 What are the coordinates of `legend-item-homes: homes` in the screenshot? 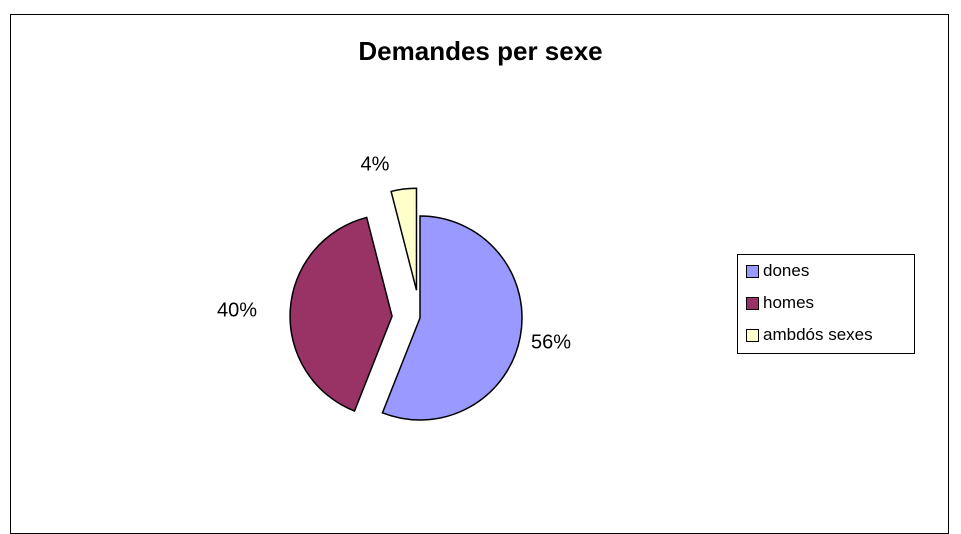 It's located at (780, 303).